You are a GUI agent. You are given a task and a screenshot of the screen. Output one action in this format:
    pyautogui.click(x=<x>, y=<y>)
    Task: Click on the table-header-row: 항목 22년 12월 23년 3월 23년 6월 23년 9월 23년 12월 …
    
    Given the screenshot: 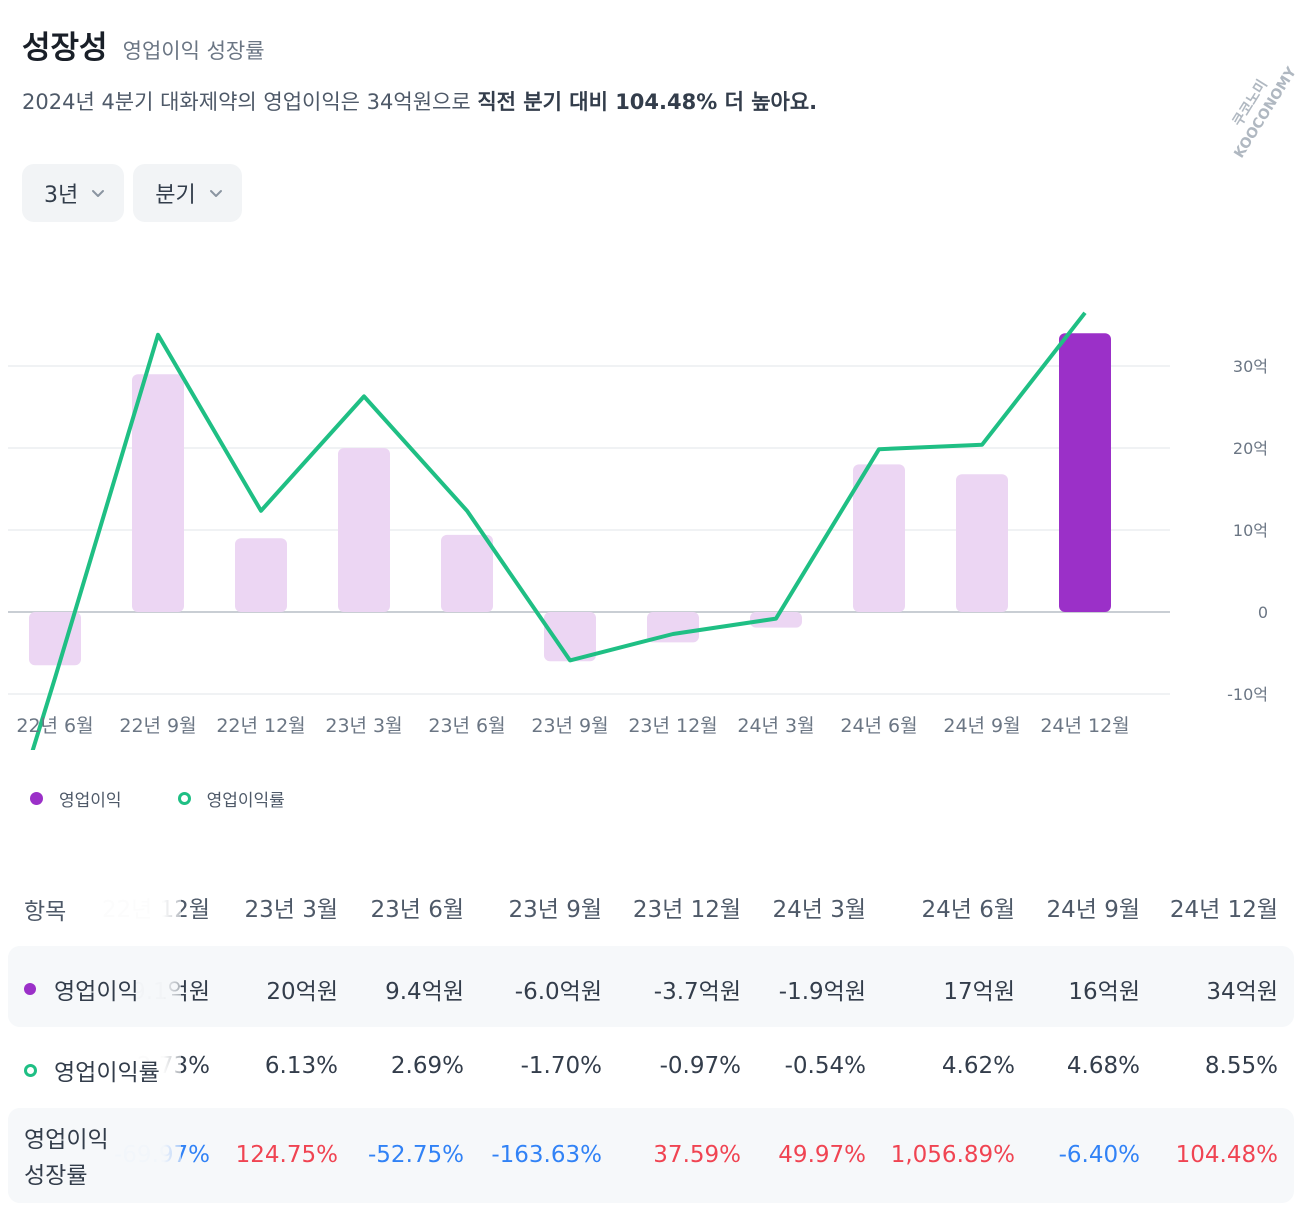 What is the action you would take?
    pyautogui.click(x=651, y=906)
    